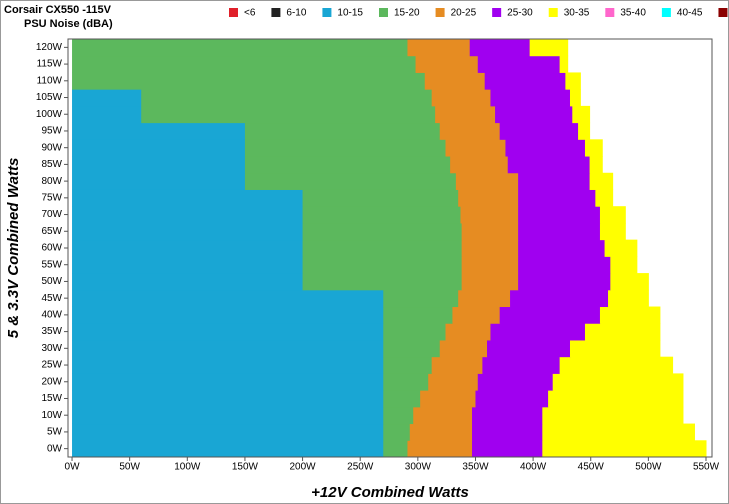 The width and height of the screenshot is (729, 504). I want to click on y-tick-label: 95W, so click(51, 131).